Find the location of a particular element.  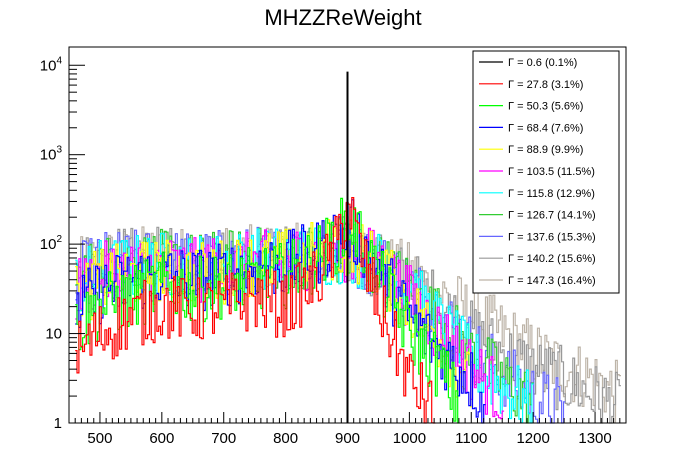

x-tick-label: 1300 is located at coordinates (594, 438).